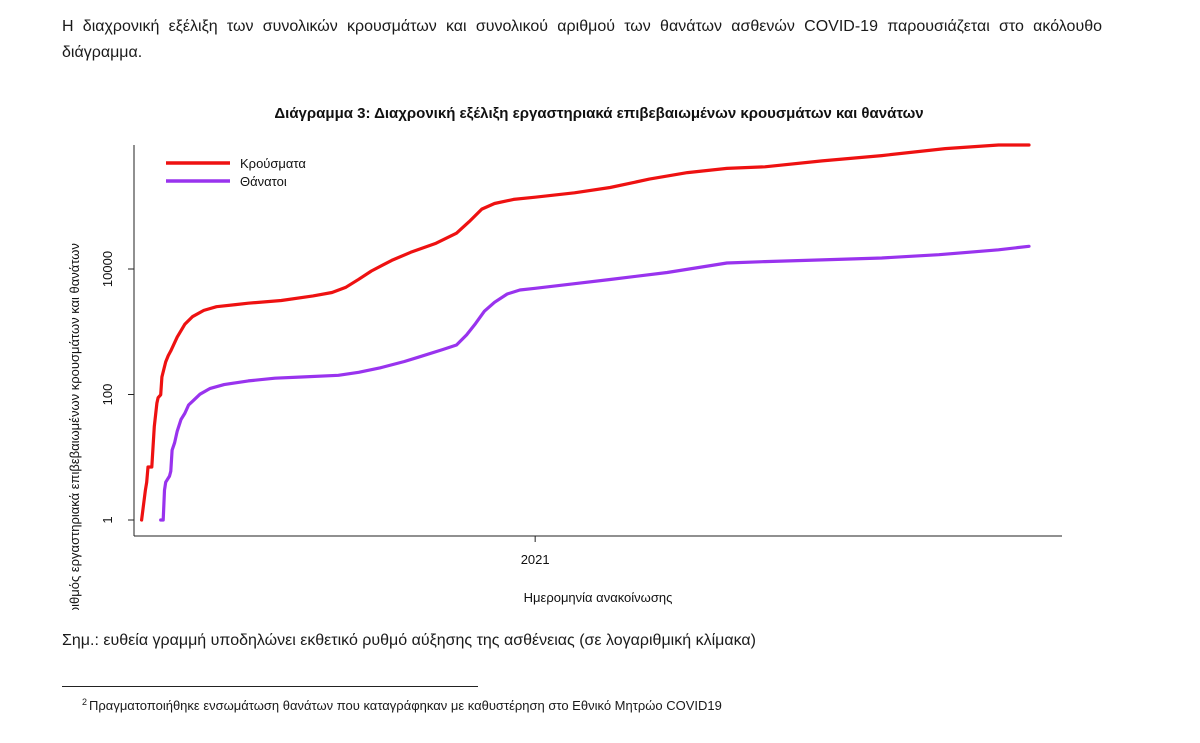  Describe the element at coordinates (85, 702) in the screenshot. I see `footnote-marker: 2` at that location.